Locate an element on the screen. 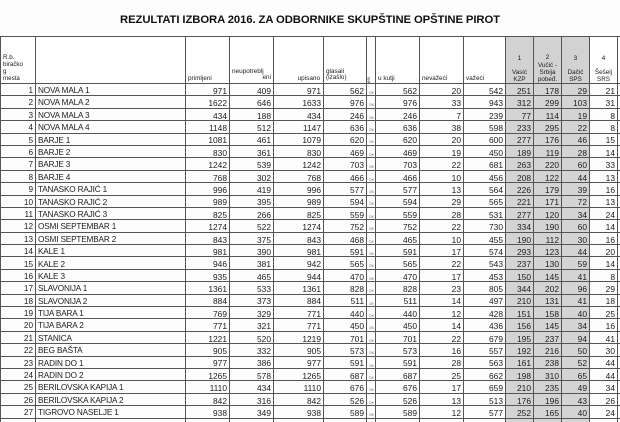 This screenshot has height=422, width=620. row-station-name: BERILOVSKA KAPIJA 2 is located at coordinates (110, 399).